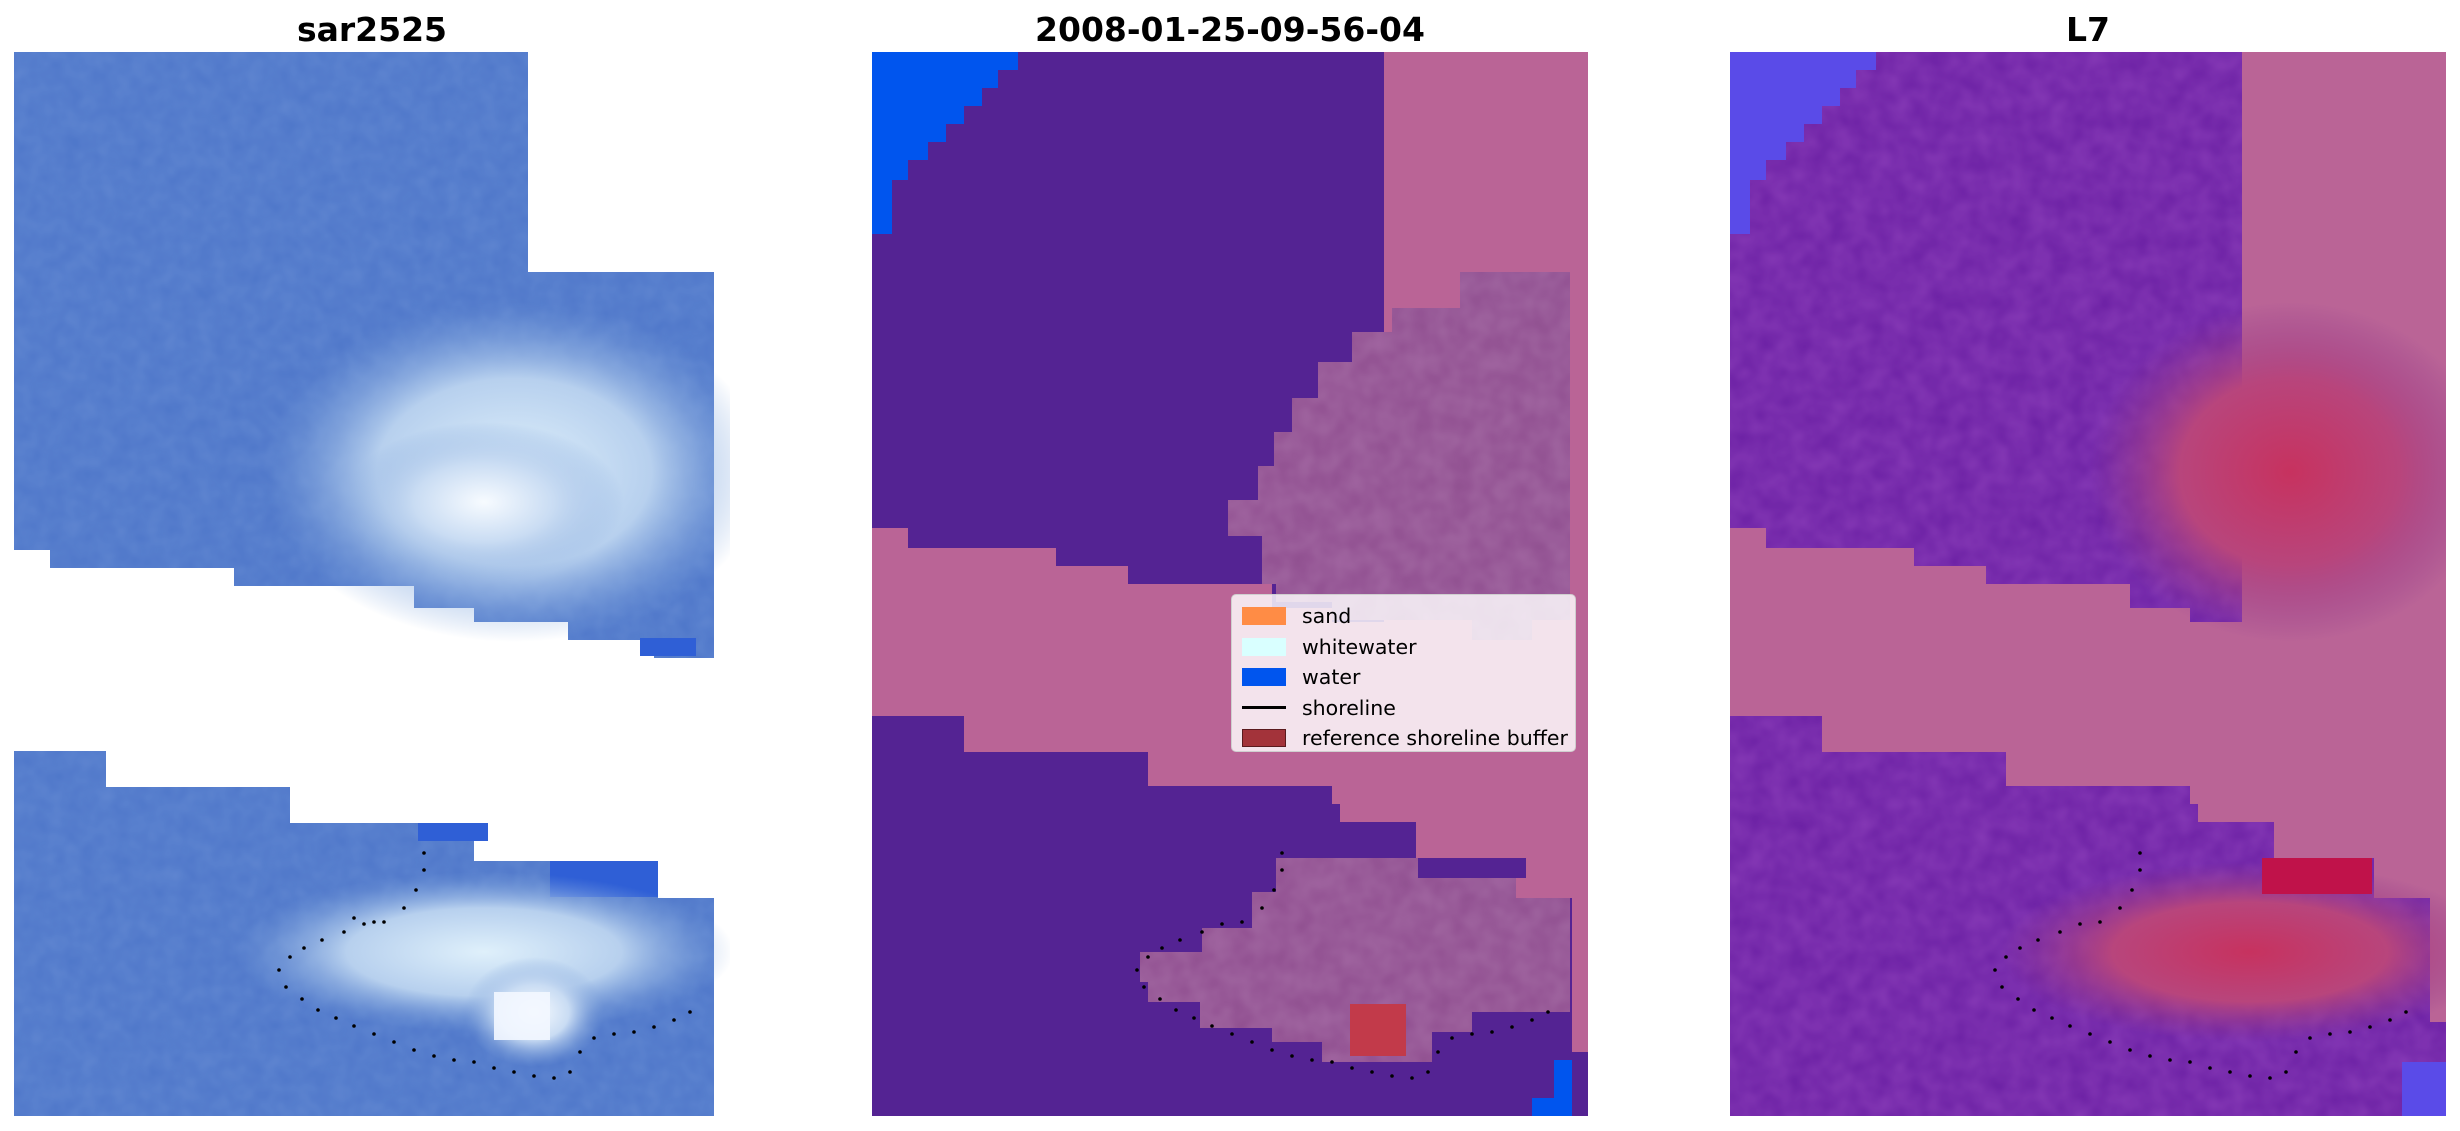 This screenshot has height=1131, width=2460. I want to click on water-area-top, so click(945, 143).